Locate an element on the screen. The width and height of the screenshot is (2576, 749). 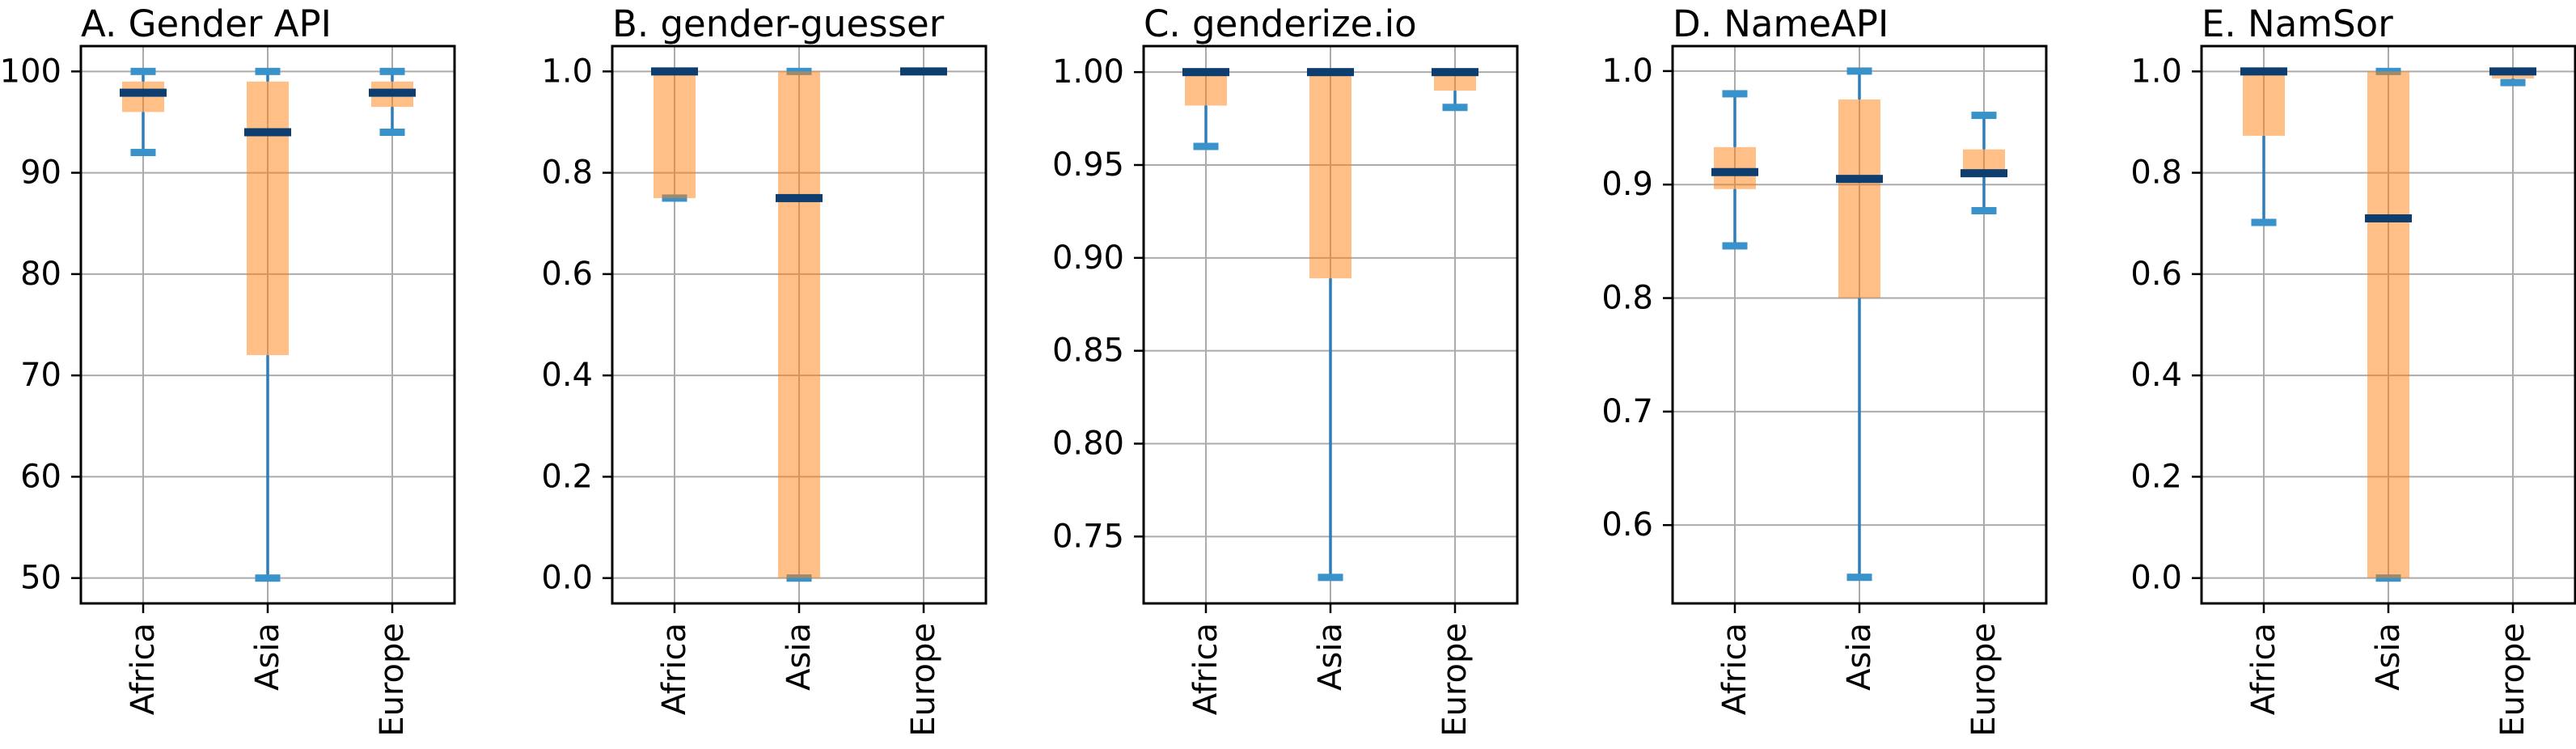
ytick-label: 0.75 is located at coordinates (1088, 536).